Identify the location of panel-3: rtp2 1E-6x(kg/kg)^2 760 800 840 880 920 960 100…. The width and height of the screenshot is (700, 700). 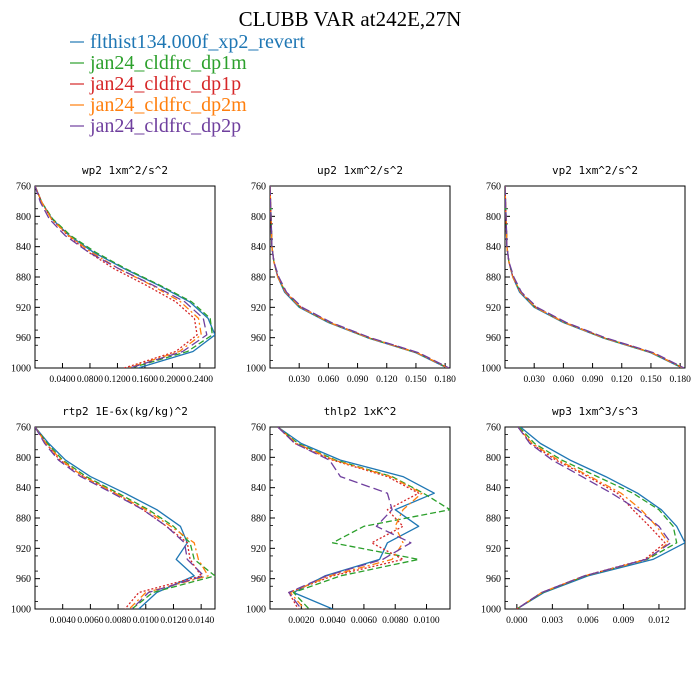
(113, 515).